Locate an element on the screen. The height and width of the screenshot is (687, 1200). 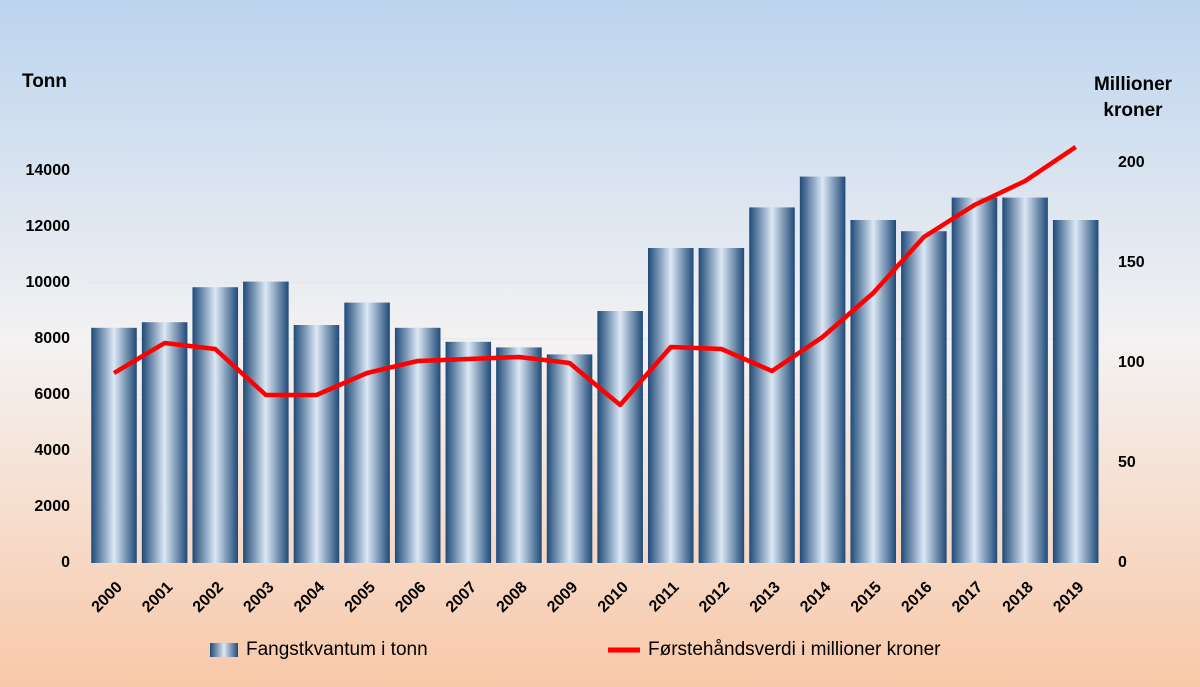
y-tick-label: 4000 is located at coordinates (52, 450).